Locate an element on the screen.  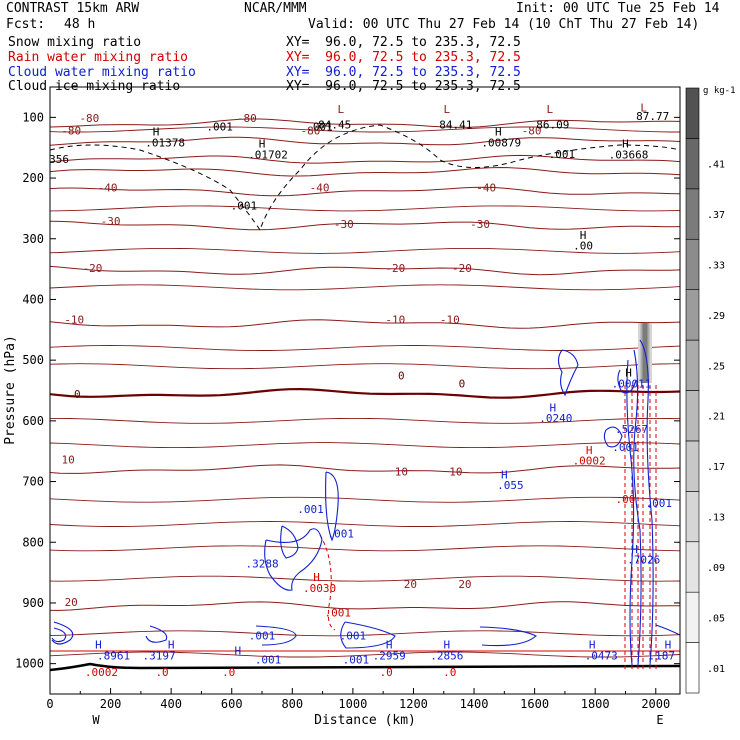
contour-label: 356 is located at coordinates (59, 159).